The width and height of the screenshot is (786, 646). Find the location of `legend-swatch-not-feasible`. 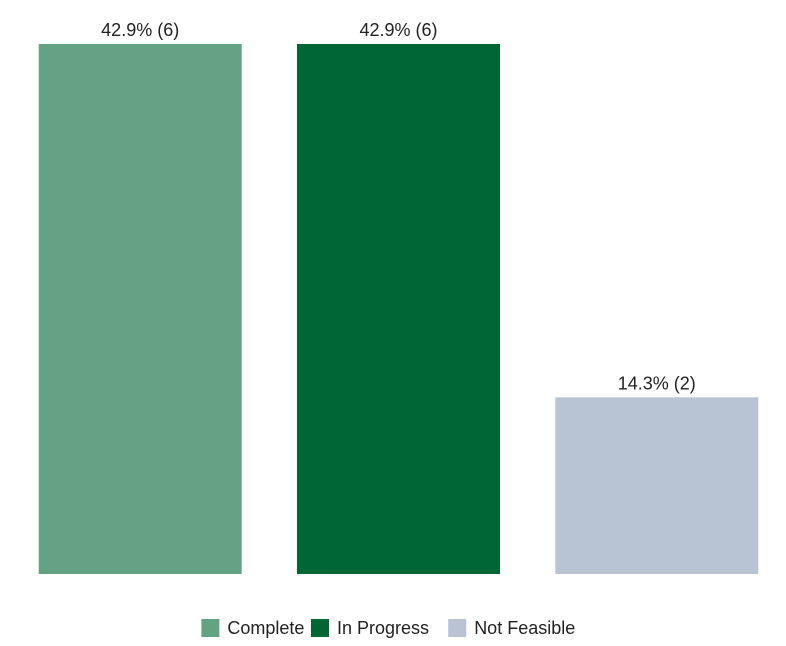

legend-swatch-not-feasible is located at coordinates (457, 628).